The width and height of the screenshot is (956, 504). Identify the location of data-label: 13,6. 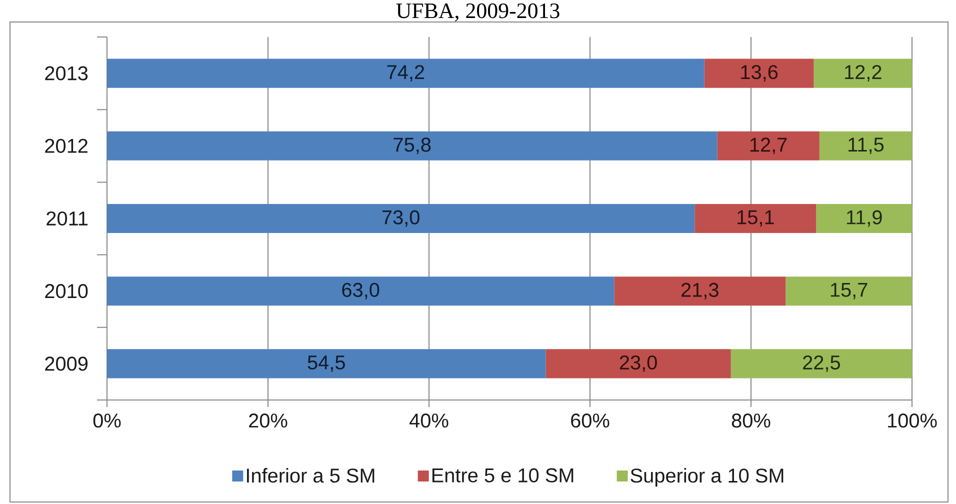
(759, 73).